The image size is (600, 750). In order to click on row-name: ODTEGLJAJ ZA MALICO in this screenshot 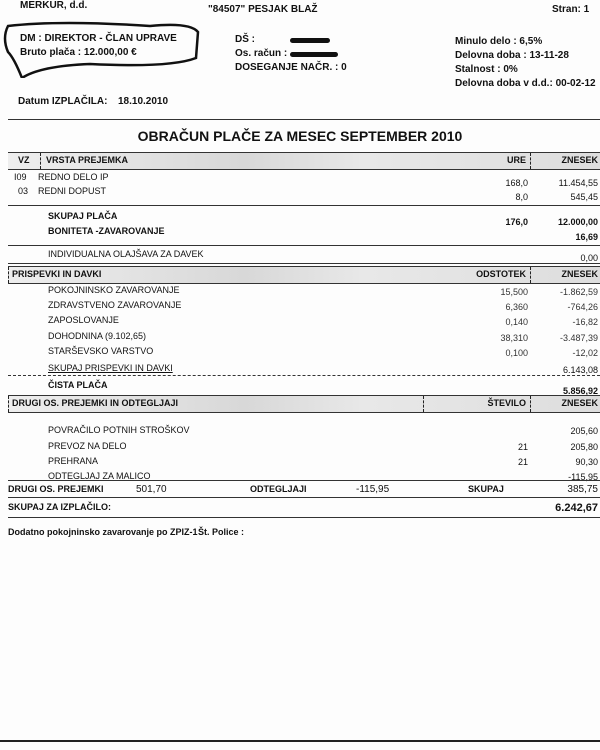, I will do `click(99, 476)`.